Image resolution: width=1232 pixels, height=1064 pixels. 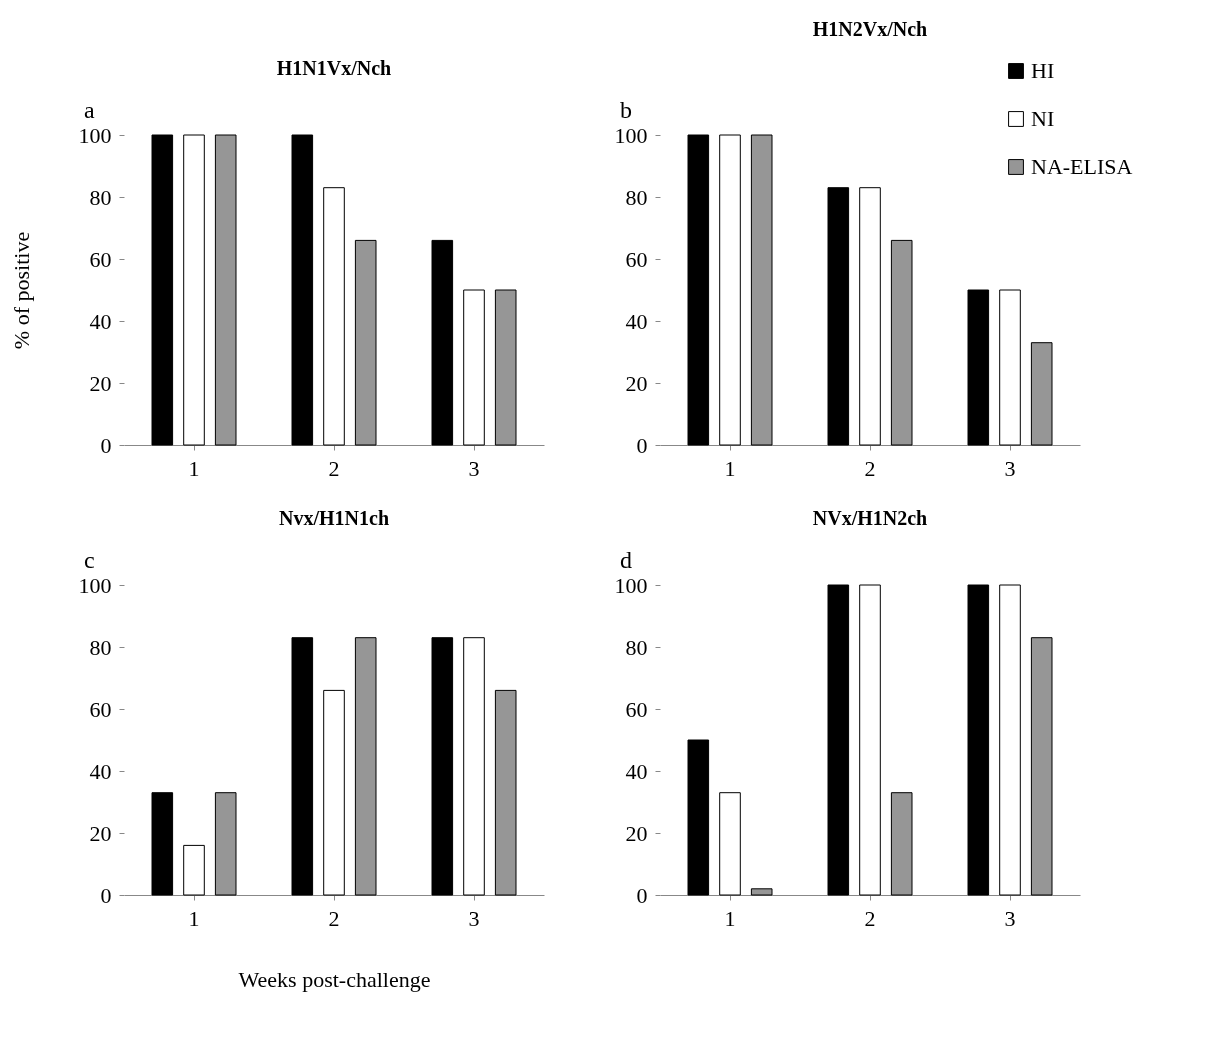 I want to click on chart-title: H1N2Vx/Nch, so click(x=870, y=29).